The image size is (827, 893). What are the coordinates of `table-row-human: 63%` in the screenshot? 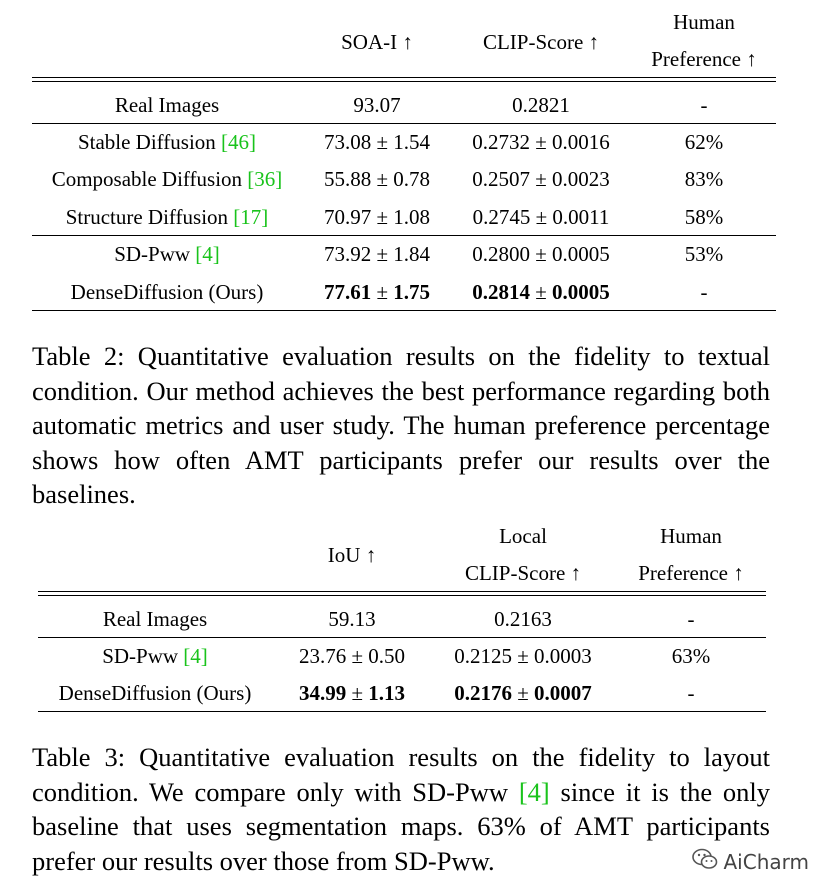 It's located at (691, 656).